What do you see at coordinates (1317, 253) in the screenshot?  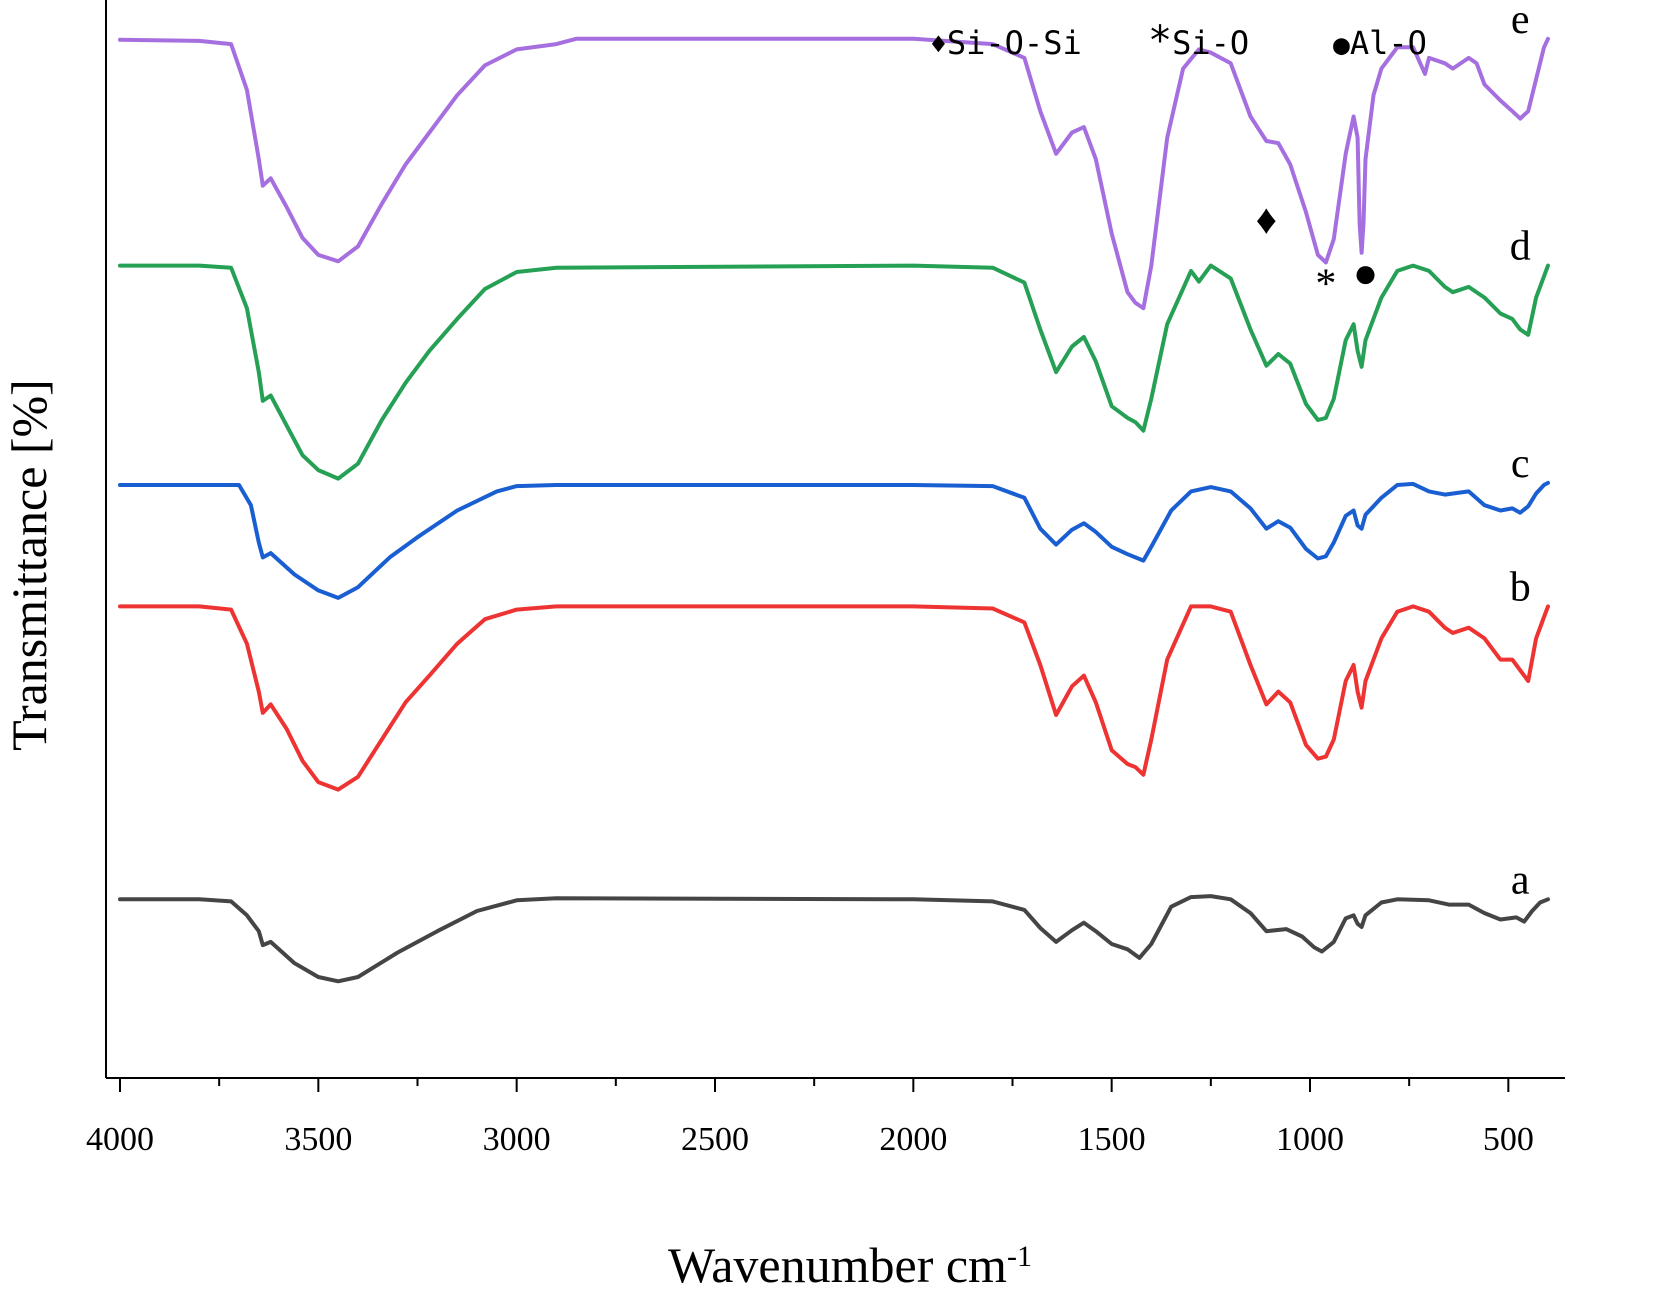 I see `peak-annotations: ♦ * ●` at bounding box center [1317, 253].